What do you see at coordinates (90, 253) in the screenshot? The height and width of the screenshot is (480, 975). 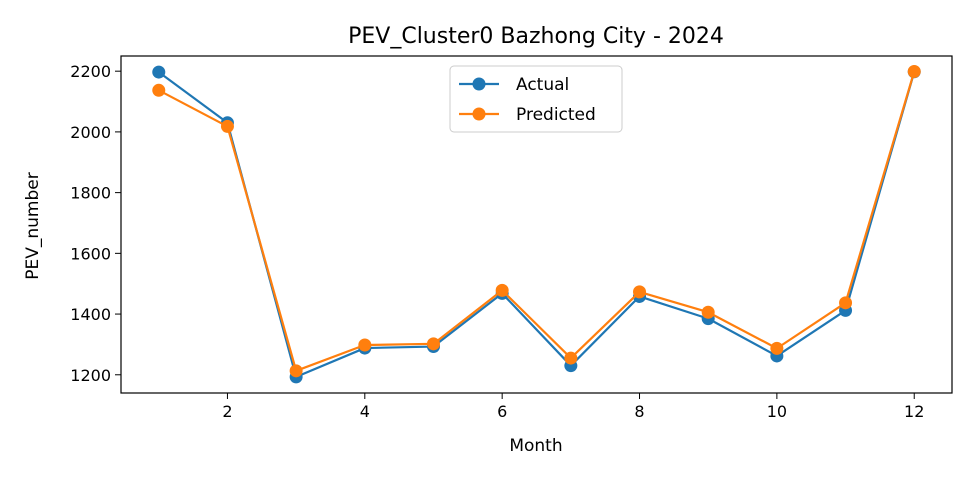 I see `y-tick-label: 1600` at bounding box center [90, 253].